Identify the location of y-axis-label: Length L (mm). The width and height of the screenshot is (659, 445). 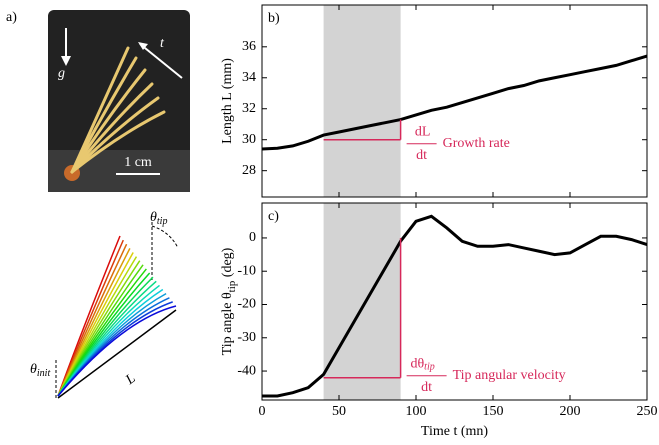
(227, 101).